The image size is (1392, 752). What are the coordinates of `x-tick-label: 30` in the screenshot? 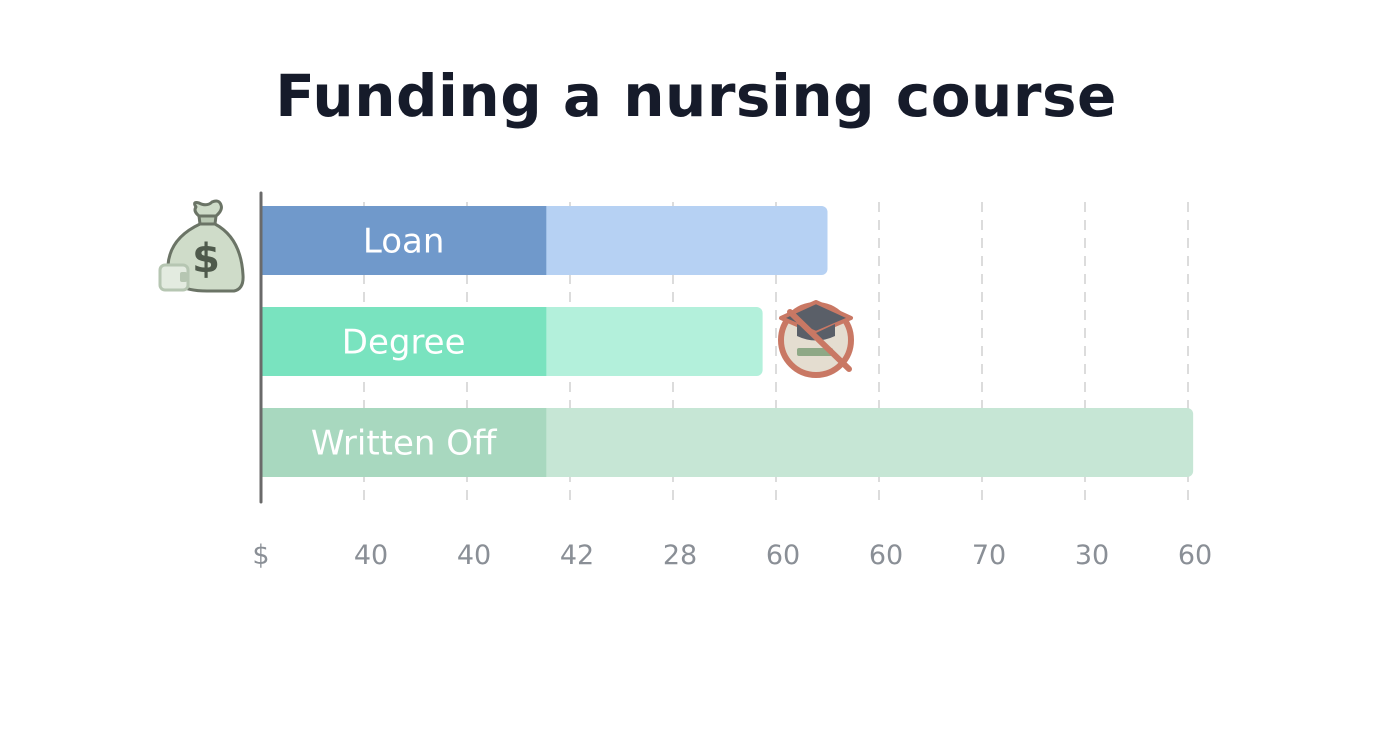 It's located at (1092, 555).